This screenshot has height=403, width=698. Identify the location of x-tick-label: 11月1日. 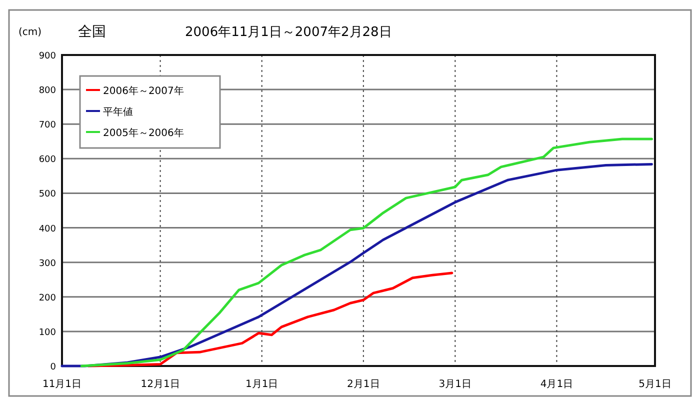
(62, 384).